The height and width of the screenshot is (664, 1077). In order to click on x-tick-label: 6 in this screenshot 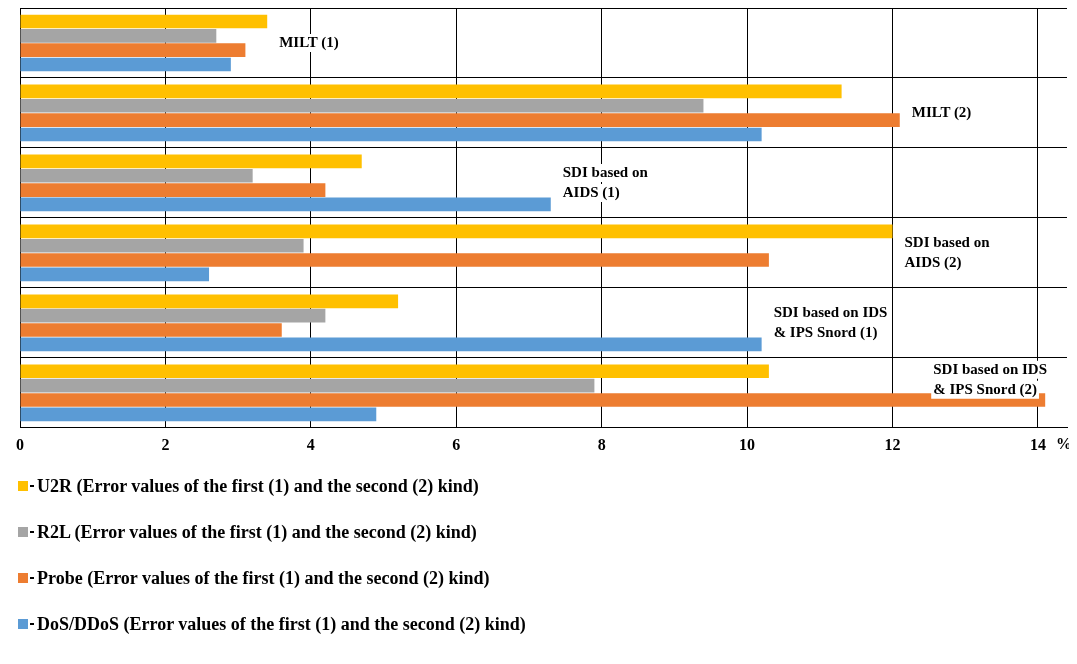, I will do `click(456, 444)`.